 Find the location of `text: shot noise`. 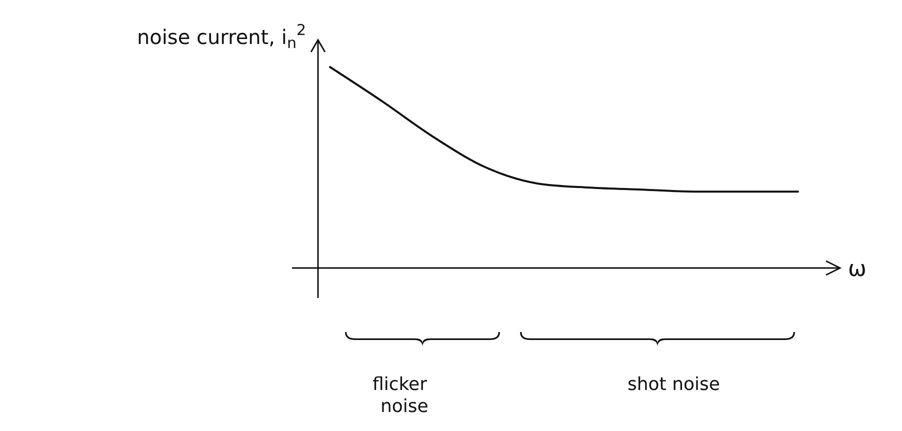

text: shot noise is located at coordinates (674, 384).